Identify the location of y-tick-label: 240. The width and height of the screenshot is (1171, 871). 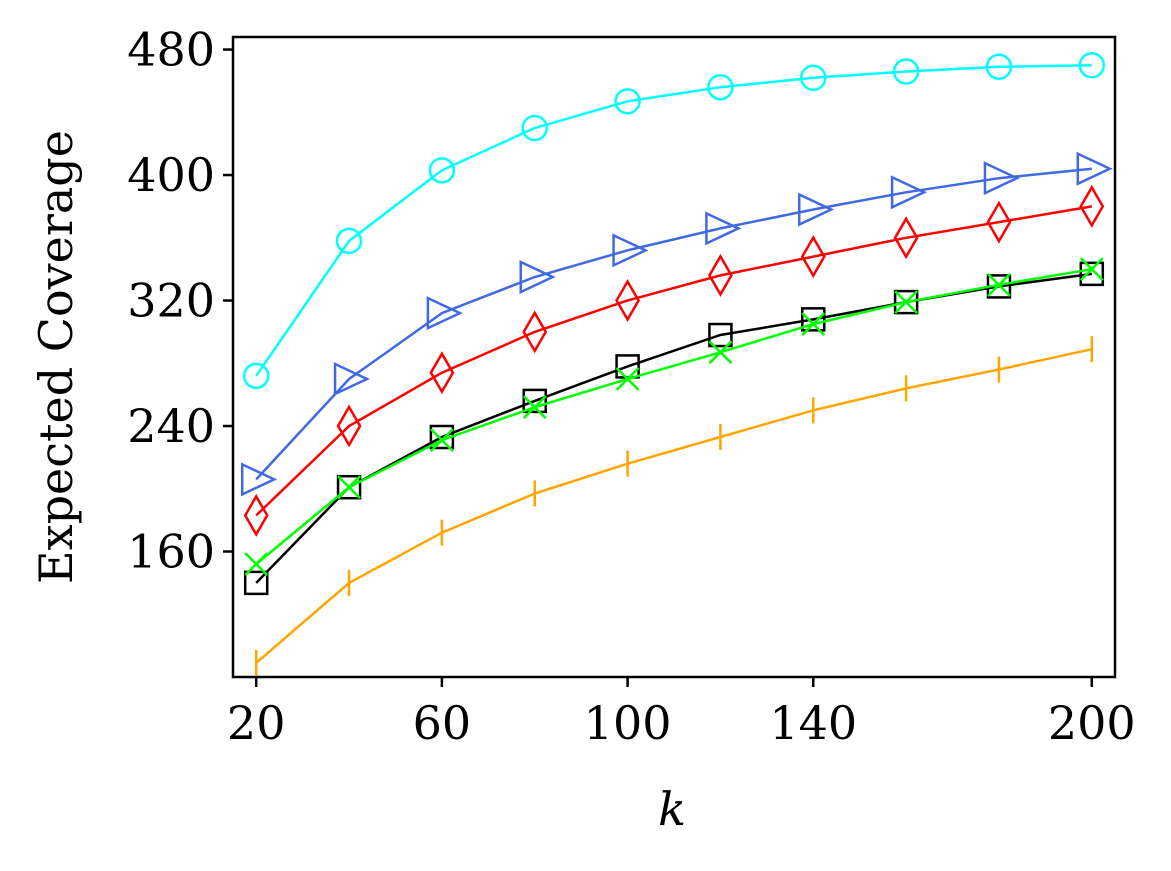
(171, 426).